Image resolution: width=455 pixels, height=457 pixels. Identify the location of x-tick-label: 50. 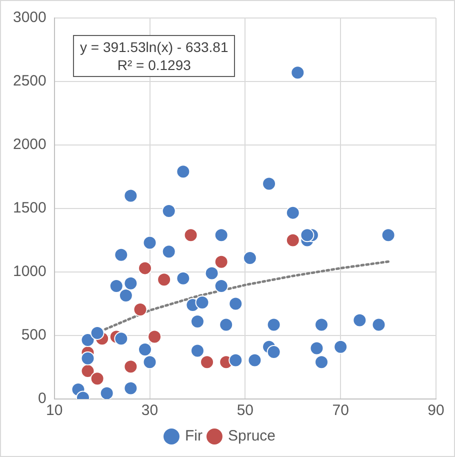
(245, 411).